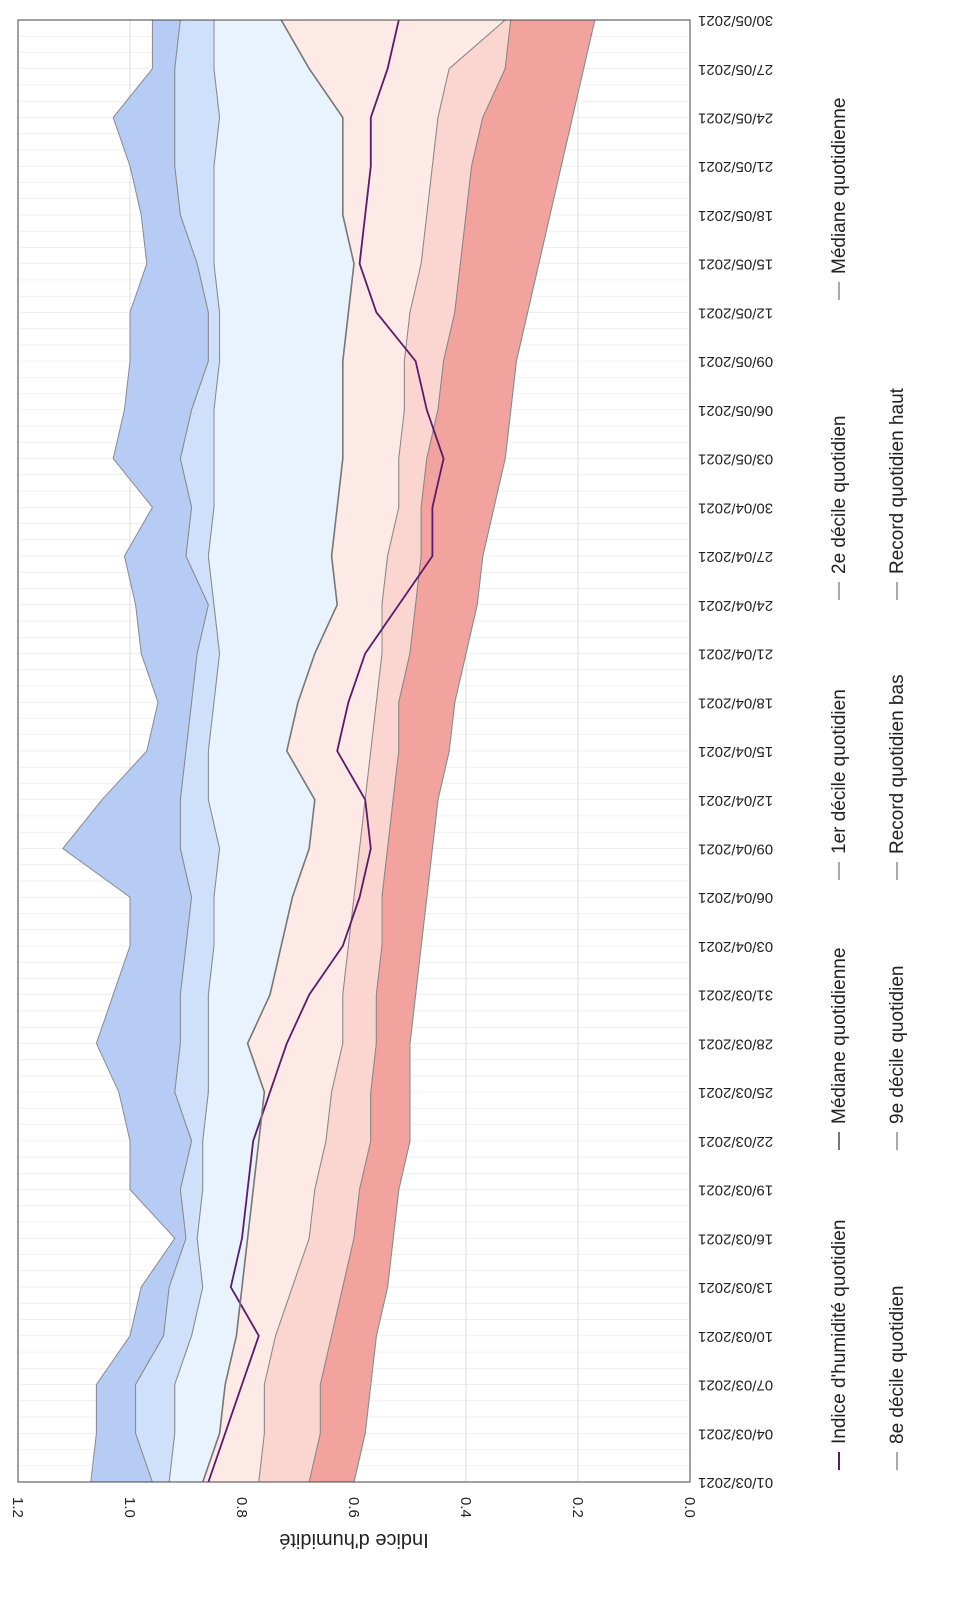 This screenshot has height=1616, width=966. Describe the element at coordinates (735, 1043) in the screenshot. I see `x-tick-label: 28/03/2021` at that location.